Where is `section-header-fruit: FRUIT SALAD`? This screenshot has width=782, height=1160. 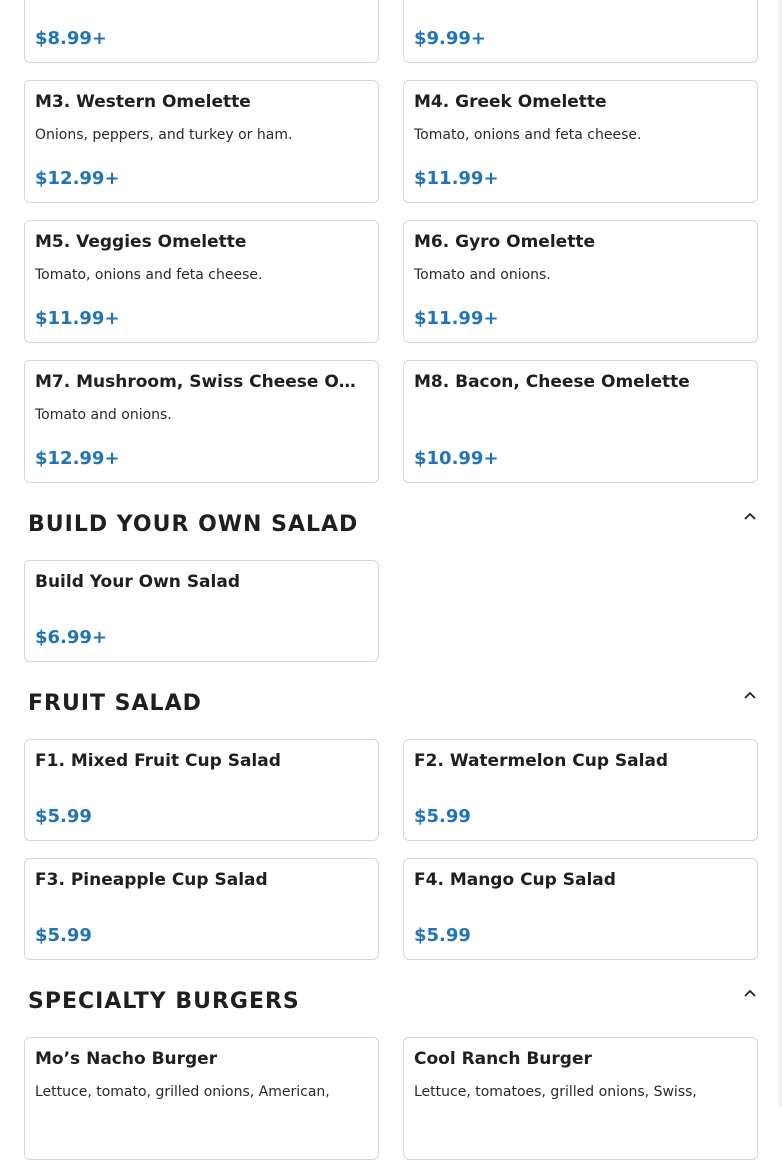
section-header-fruit: FRUIT SALAD is located at coordinates (391, 700).